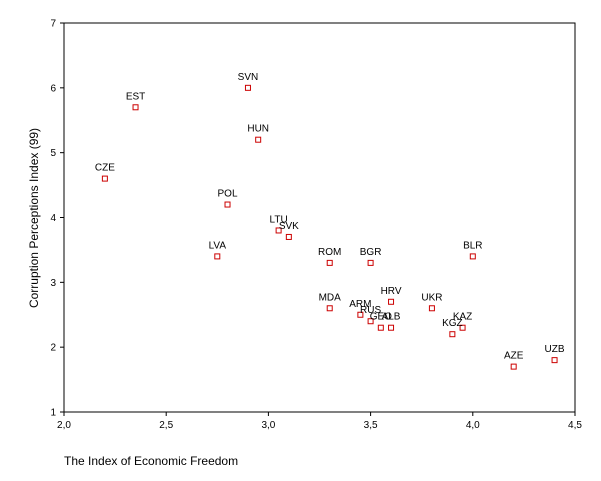 This screenshot has width=601, height=481. What do you see at coordinates (330, 297) in the screenshot?
I see `point-label: MDA` at bounding box center [330, 297].